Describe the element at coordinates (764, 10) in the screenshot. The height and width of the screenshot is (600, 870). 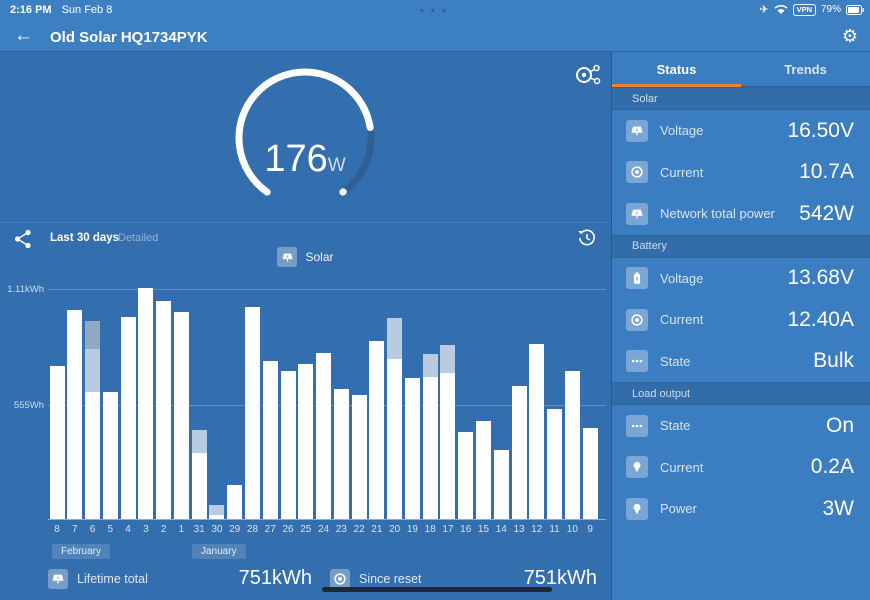
I see `airplane-mode-icon: ✈` at that location.